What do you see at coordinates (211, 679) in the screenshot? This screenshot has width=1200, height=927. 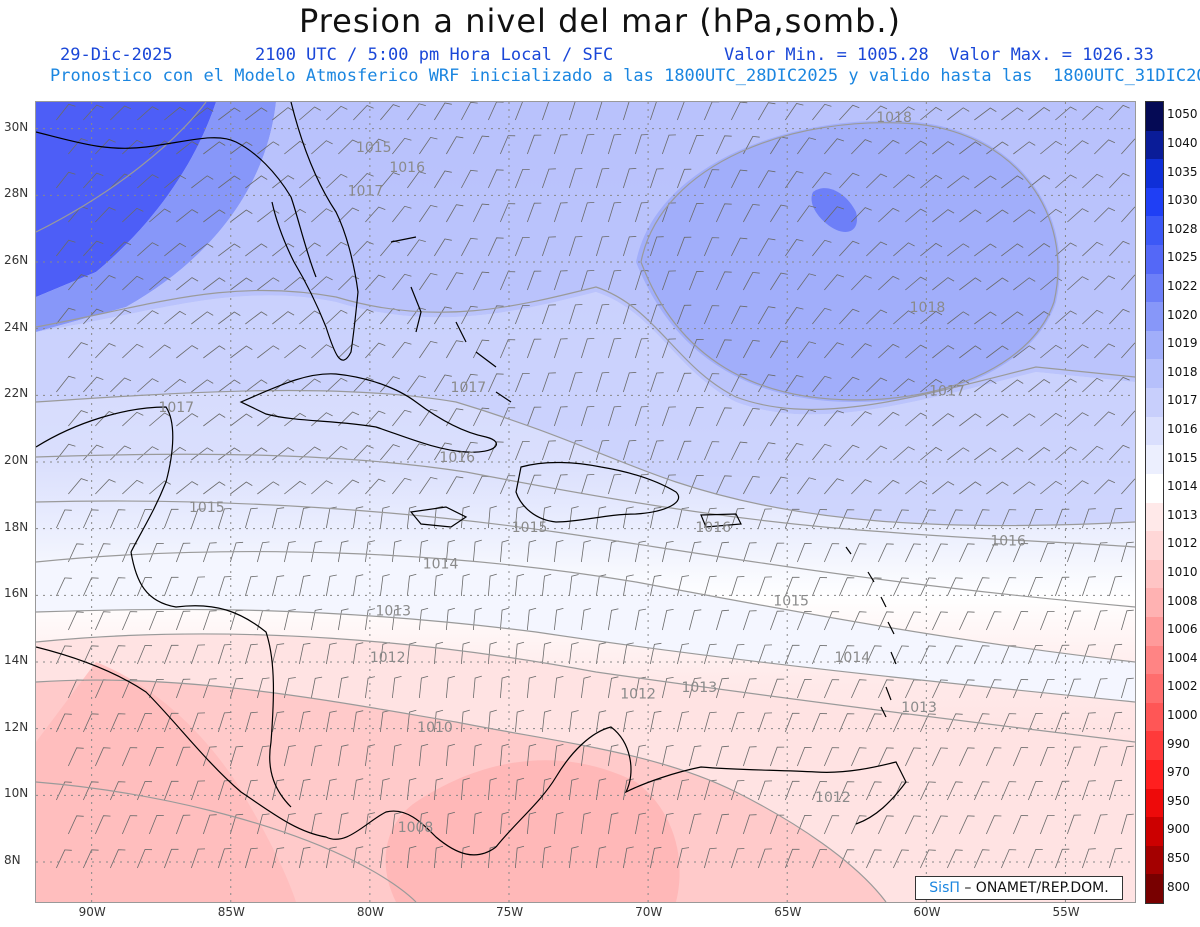 I see `coast-caribbean-central-america` at bounding box center [211, 679].